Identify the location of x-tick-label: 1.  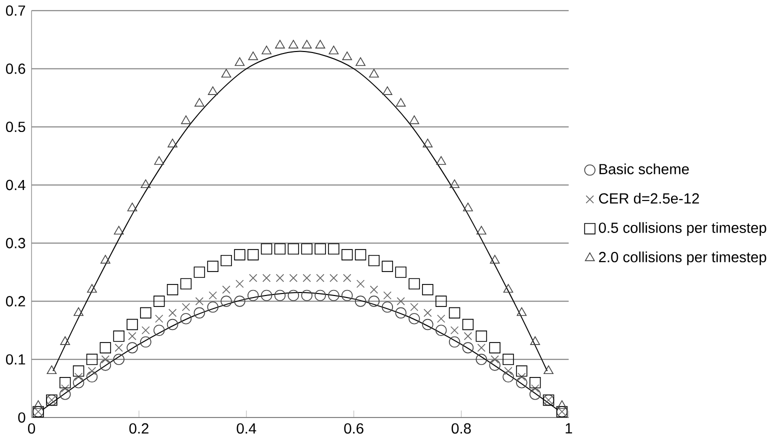
(569, 428).